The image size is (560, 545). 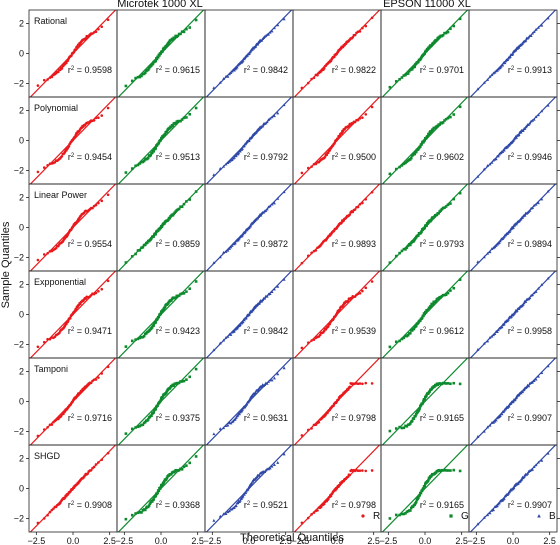 What do you see at coordinates (93, 157) in the screenshot?
I see `r2-value: = 0.9454` at bounding box center [93, 157].